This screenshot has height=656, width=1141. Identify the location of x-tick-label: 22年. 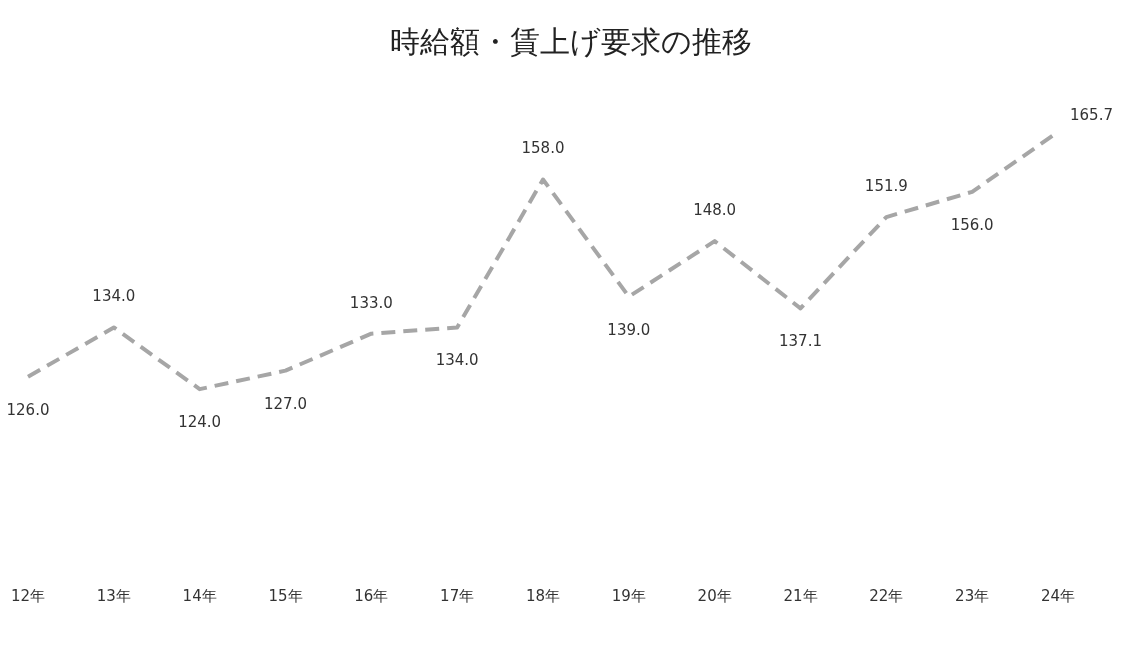
(886, 595).